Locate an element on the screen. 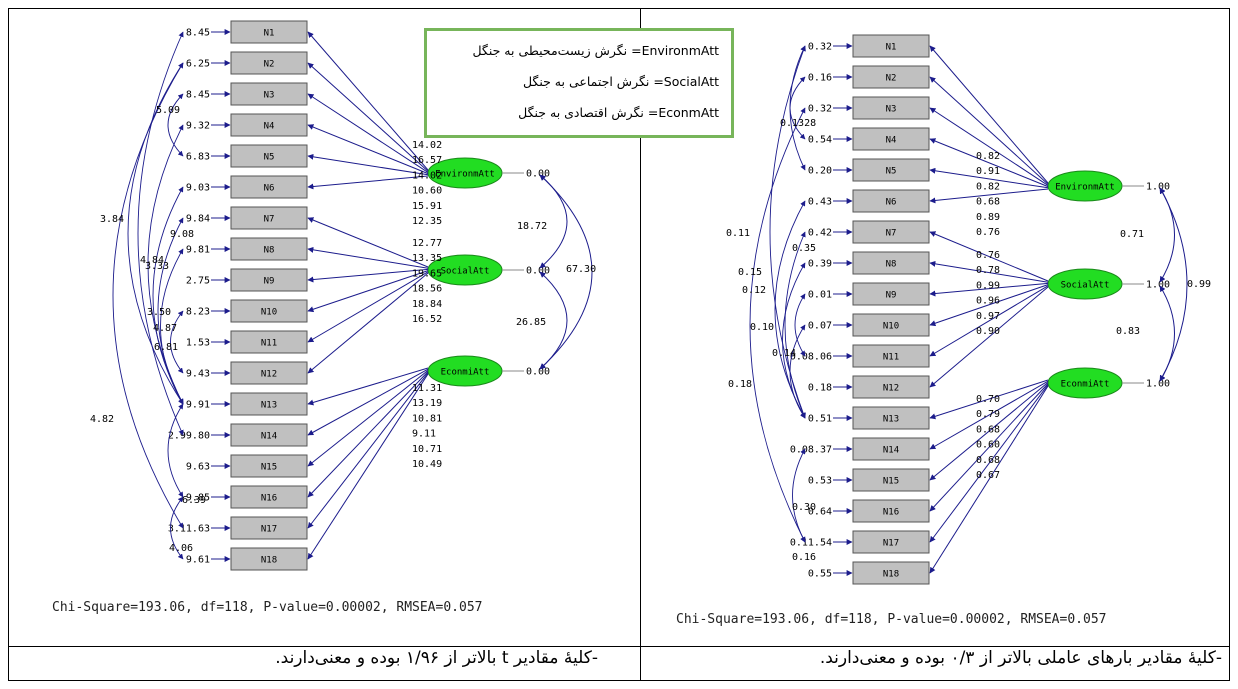  factor-covariance-value: 67.30 is located at coordinates (581, 269).